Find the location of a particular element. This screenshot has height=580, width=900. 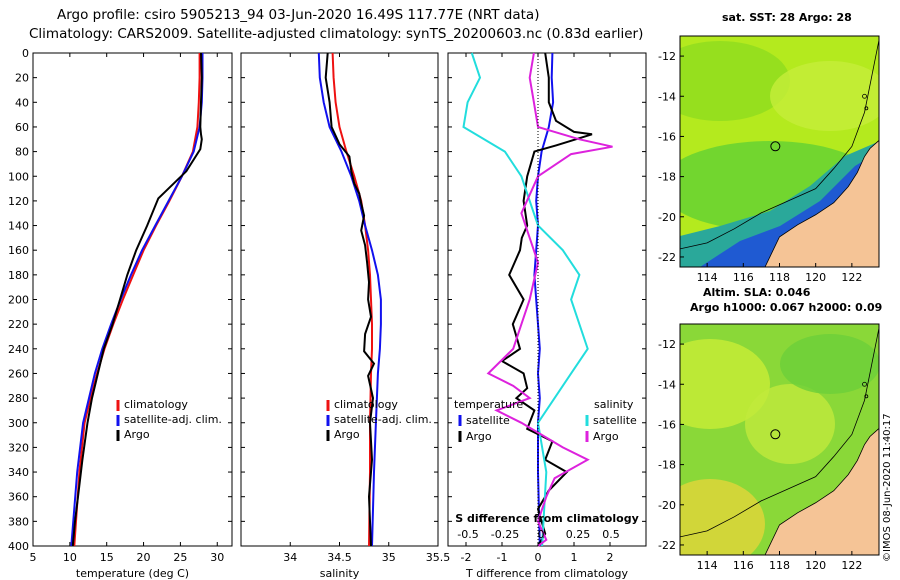

sla-low-patch is located at coordinates (829, 364).